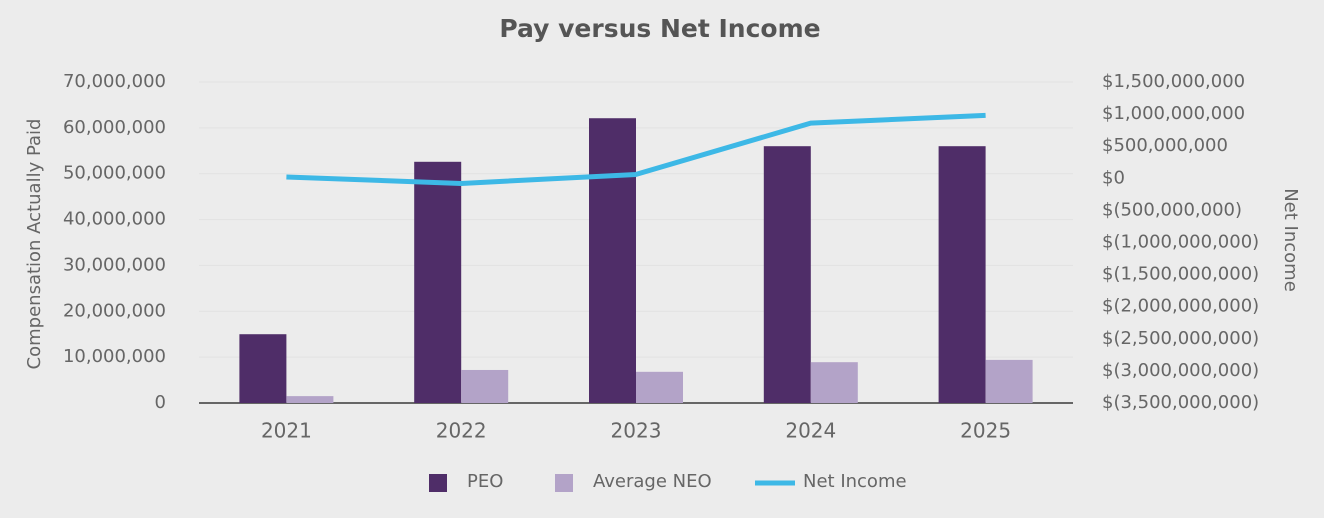 The height and width of the screenshot is (518, 1324). What do you see at coordinates (160, 402) in the screenshot?
I see `y-tick-label: 0` at bounding box center [160, 402].